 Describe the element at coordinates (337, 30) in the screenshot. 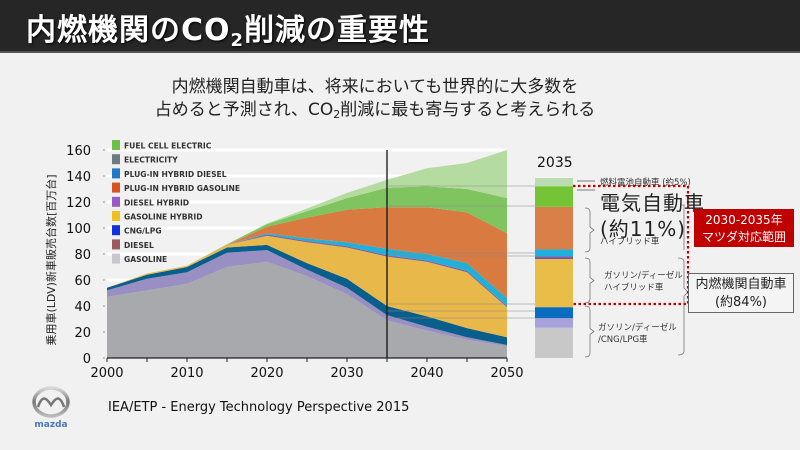

I see `title-text-end: 削減の重要性` at that location.